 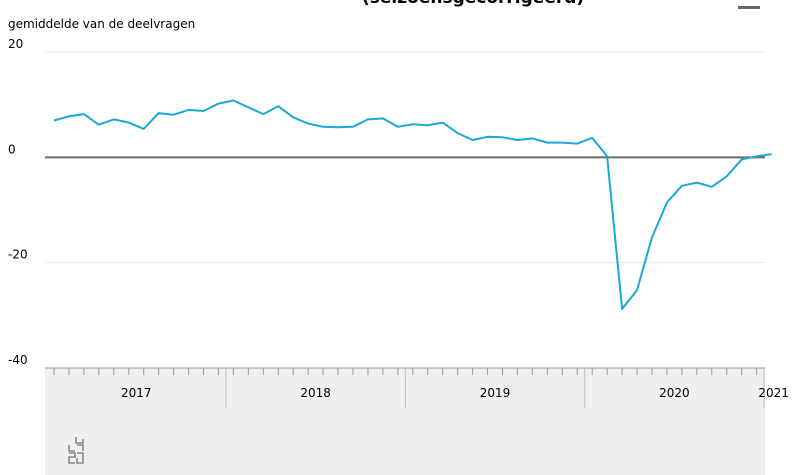 What do you see at coordinates (12, 149) in the screenshot?
I see `y-tick-label: 0` at bounding box center [12, 149].